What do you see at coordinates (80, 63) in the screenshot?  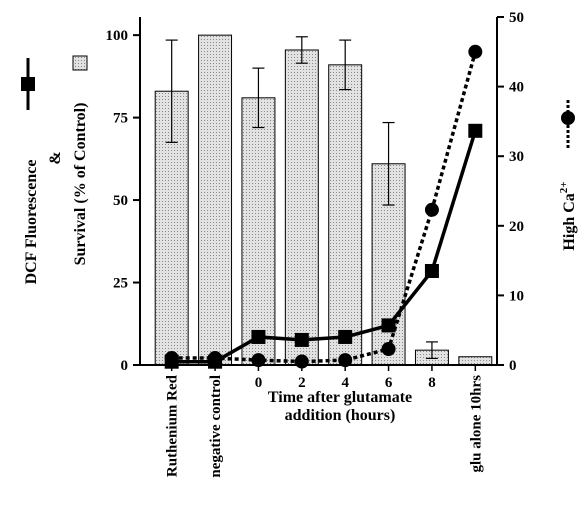 I see `survival-legend-symbol` at bounding box center [80, 63].